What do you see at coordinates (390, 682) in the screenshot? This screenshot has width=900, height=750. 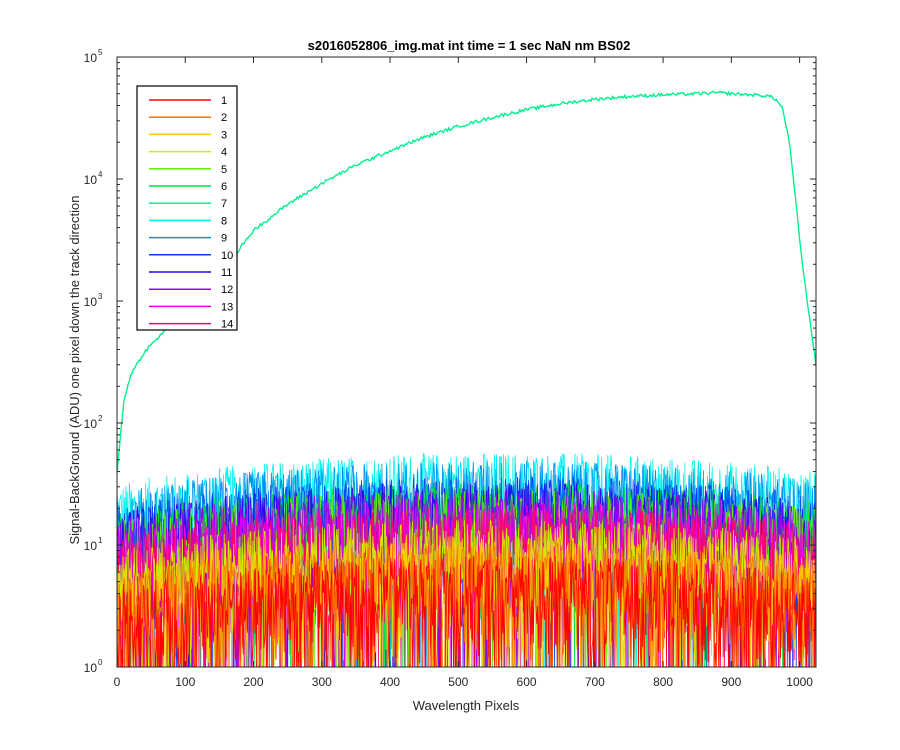 I see `x-tick-label: 400` at bounding box center [390, 682].